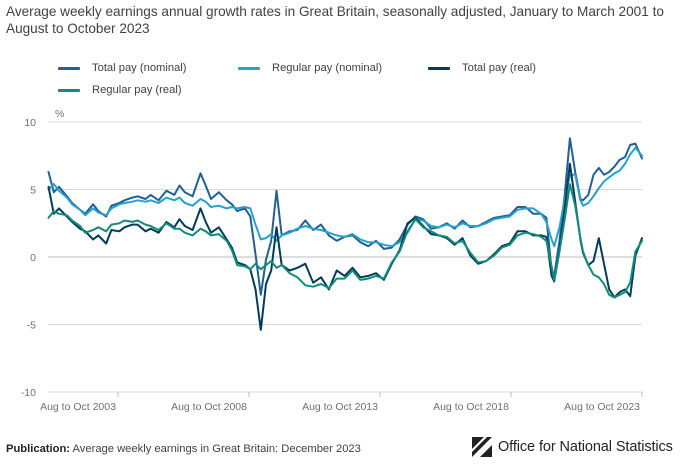  I want to click on legend-item-total-pay-nominal: Total pay (nominal), so click(122, 68).